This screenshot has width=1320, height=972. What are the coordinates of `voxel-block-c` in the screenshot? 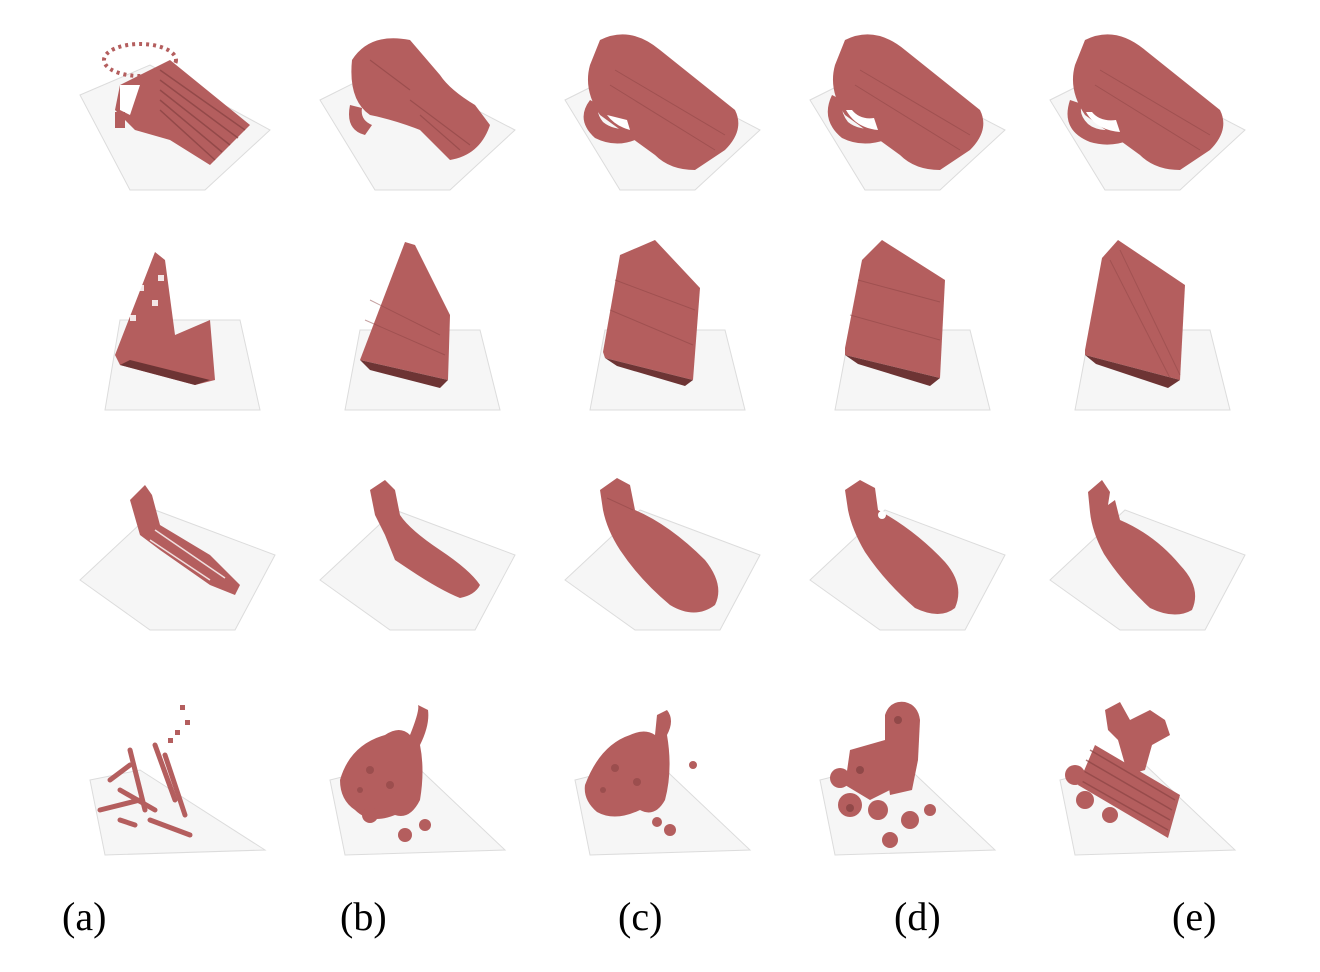 It's located at (665, 350).